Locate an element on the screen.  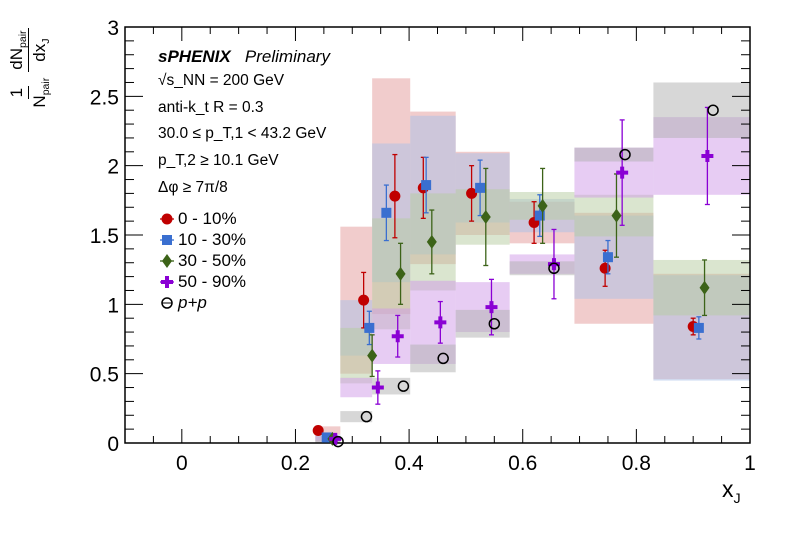
status-label: Preliminary is located at coordinates (287, 56).